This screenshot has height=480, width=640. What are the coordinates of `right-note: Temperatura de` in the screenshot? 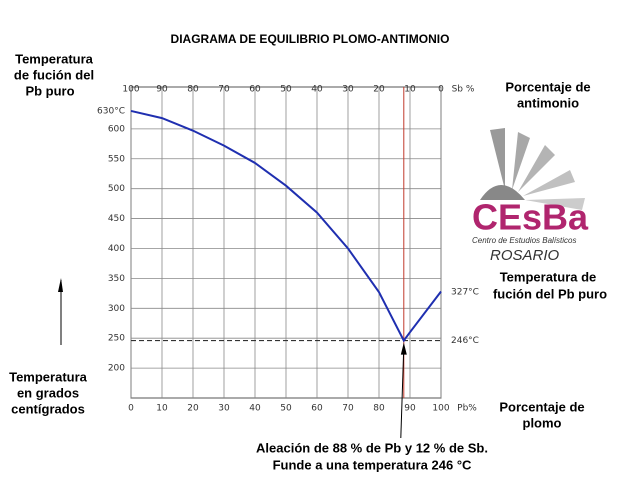 It's located at (548, 276).